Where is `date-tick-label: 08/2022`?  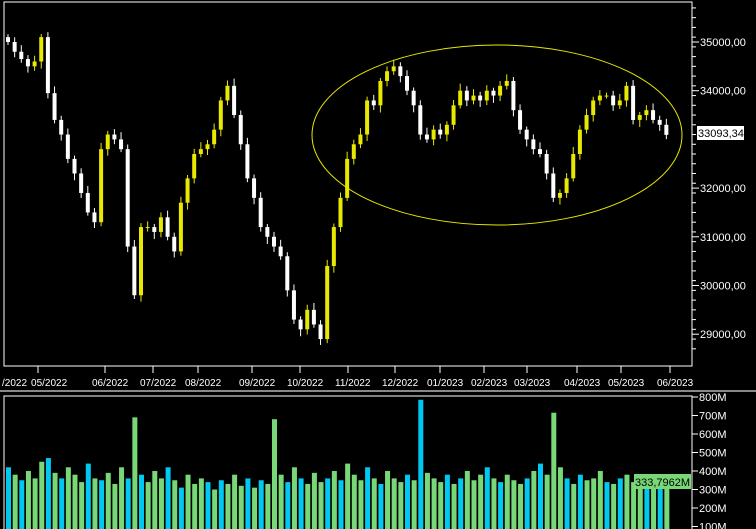
date-tick-label: 08/2022 is located at coordinates (203, 383).